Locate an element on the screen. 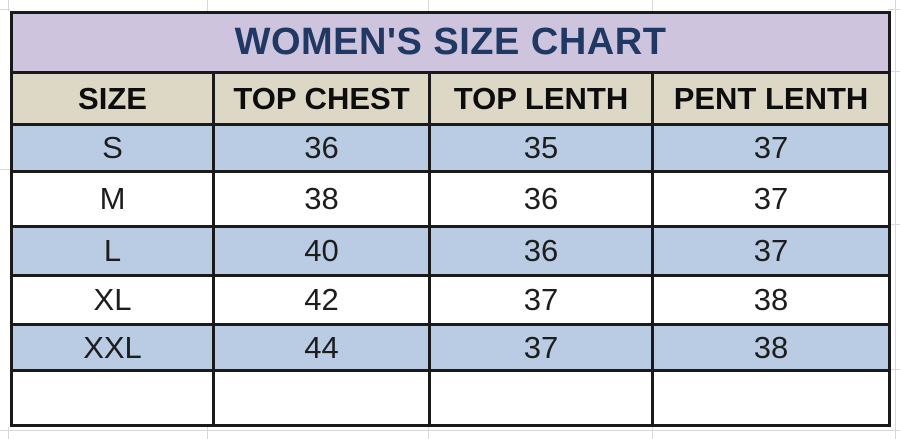 The image size is (900, 439). row-label-cell: XL is located at coordinates (112, 300).